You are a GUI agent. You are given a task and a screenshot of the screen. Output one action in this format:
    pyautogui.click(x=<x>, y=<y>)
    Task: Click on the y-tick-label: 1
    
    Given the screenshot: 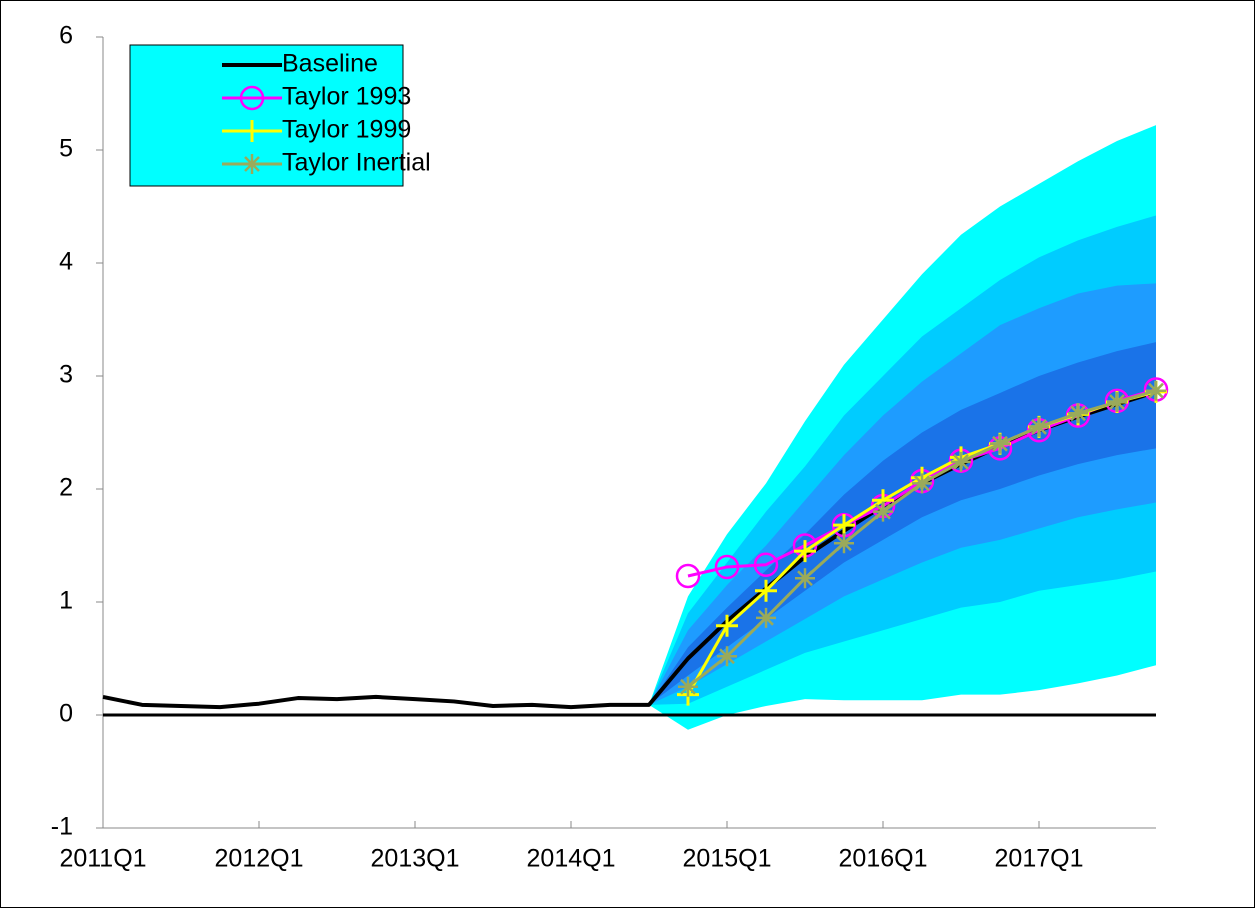 What is the action you would take?
    pyautogui.click(x=66, y=601)
    